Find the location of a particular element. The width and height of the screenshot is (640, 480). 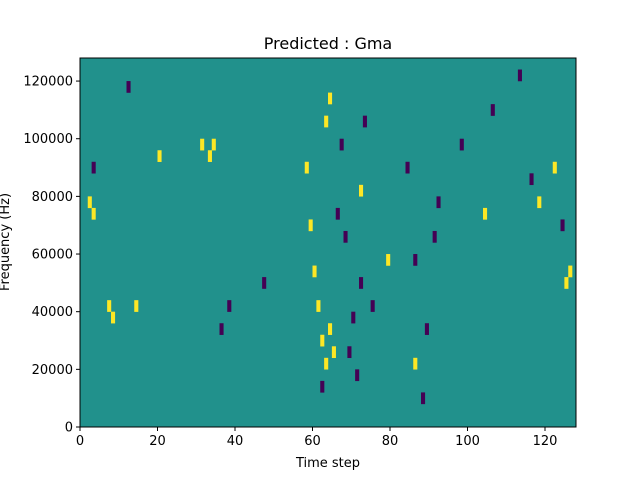

x-axis-label: Time step is located at coordinates (327, 463).